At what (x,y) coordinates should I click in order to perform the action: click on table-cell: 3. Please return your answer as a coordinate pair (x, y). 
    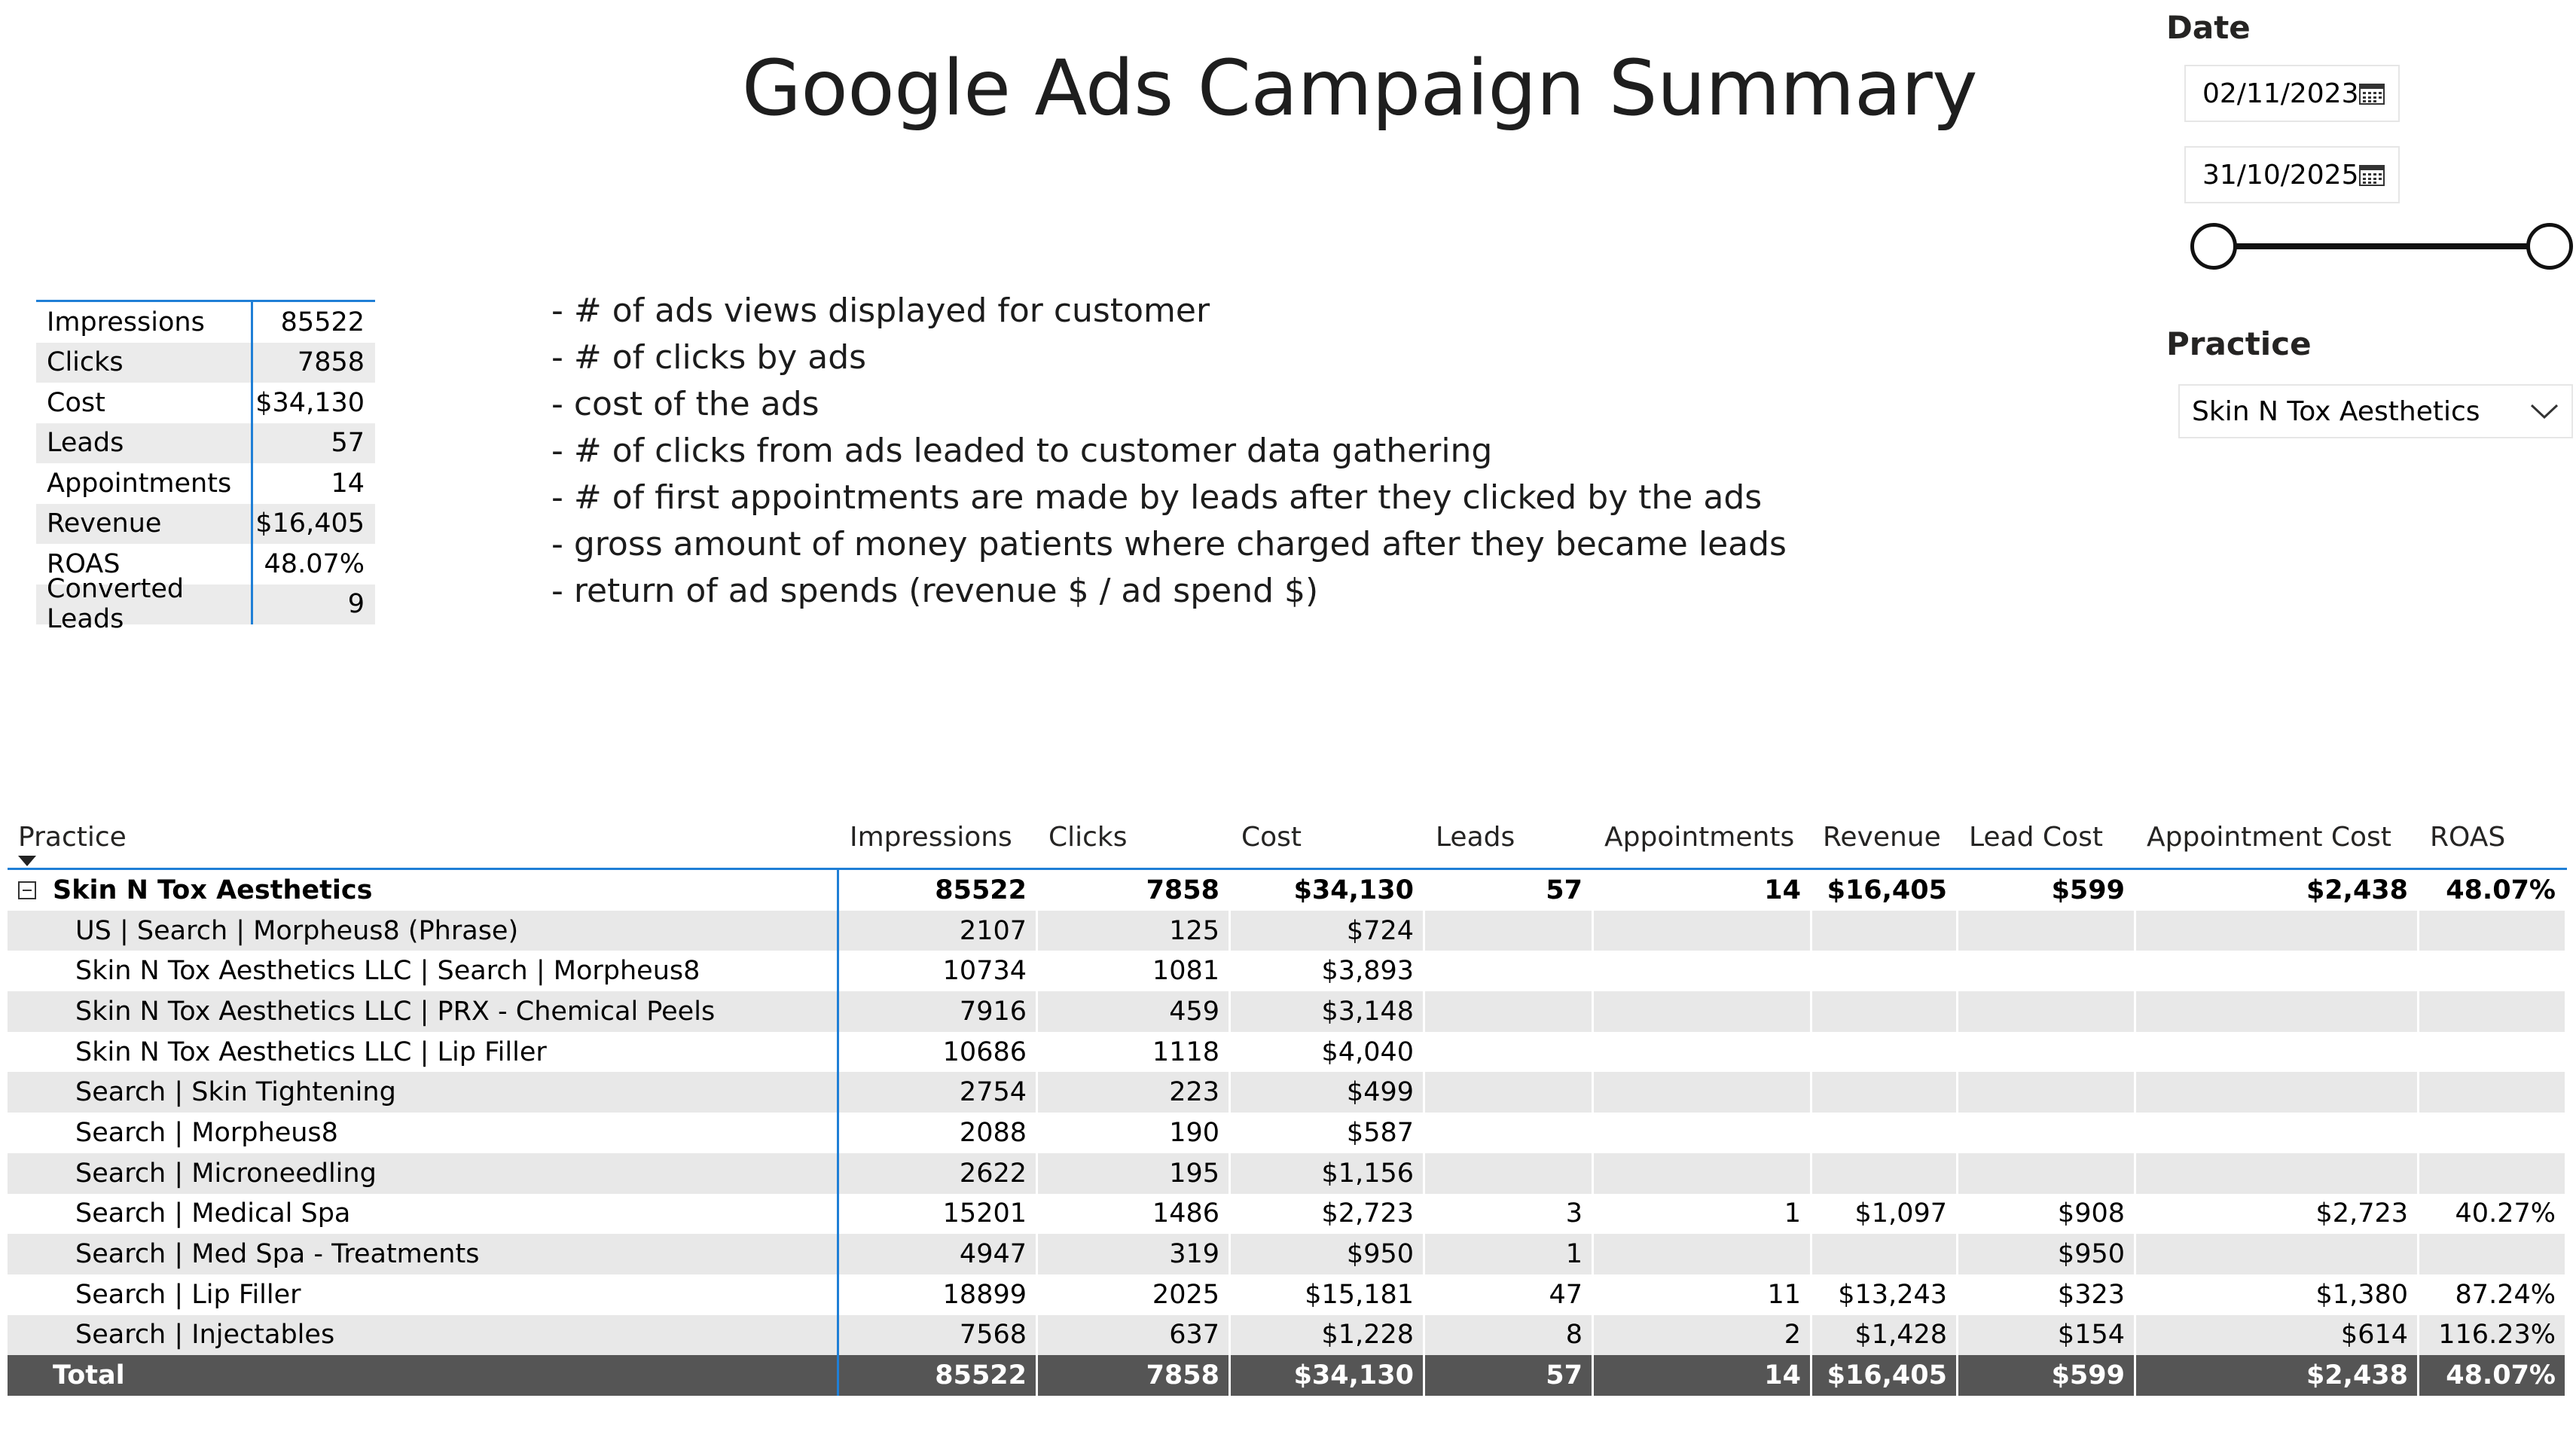
    Looking at the image, I should click on (1510, 1214).